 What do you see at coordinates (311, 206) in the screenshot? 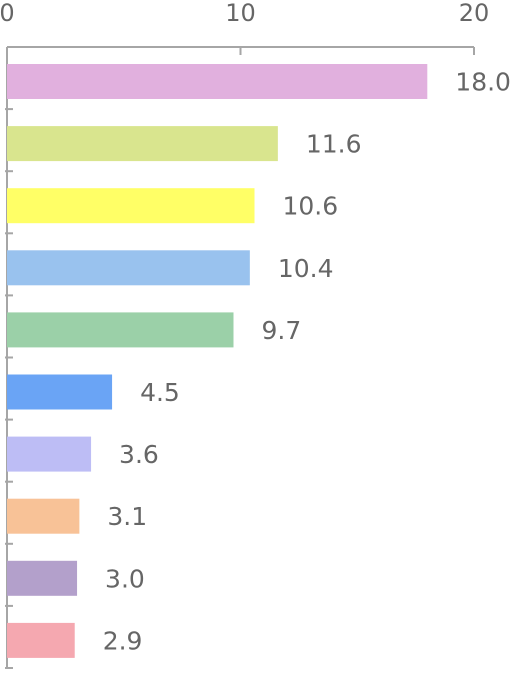
I see `bar-value-label: 10.6` at bounding box center [311, 206].